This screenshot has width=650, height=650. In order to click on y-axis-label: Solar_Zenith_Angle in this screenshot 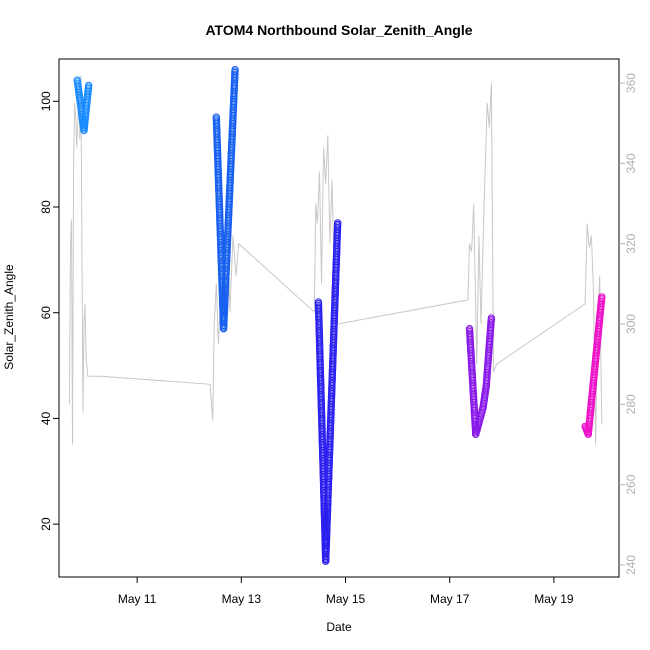, I will do `click(9, 317)`.